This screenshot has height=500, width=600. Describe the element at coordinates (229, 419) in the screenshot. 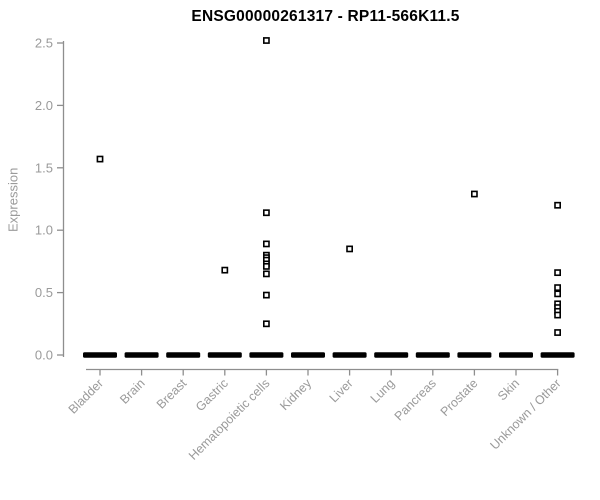

I see `x-tick-label: Hematopoietic cells` at that location.